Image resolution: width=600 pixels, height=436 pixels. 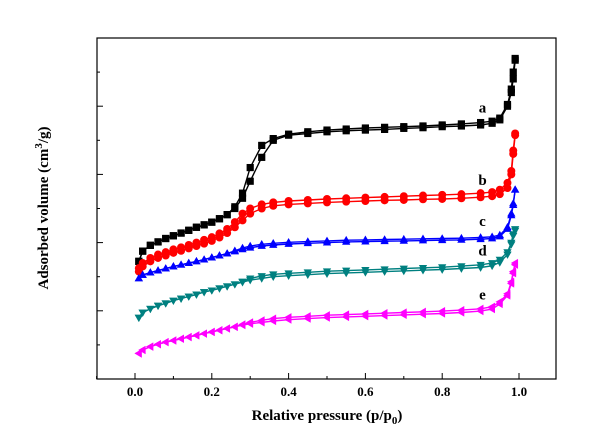 I want to click on x-tick-label: 0.4, so click(x=288, y=391).